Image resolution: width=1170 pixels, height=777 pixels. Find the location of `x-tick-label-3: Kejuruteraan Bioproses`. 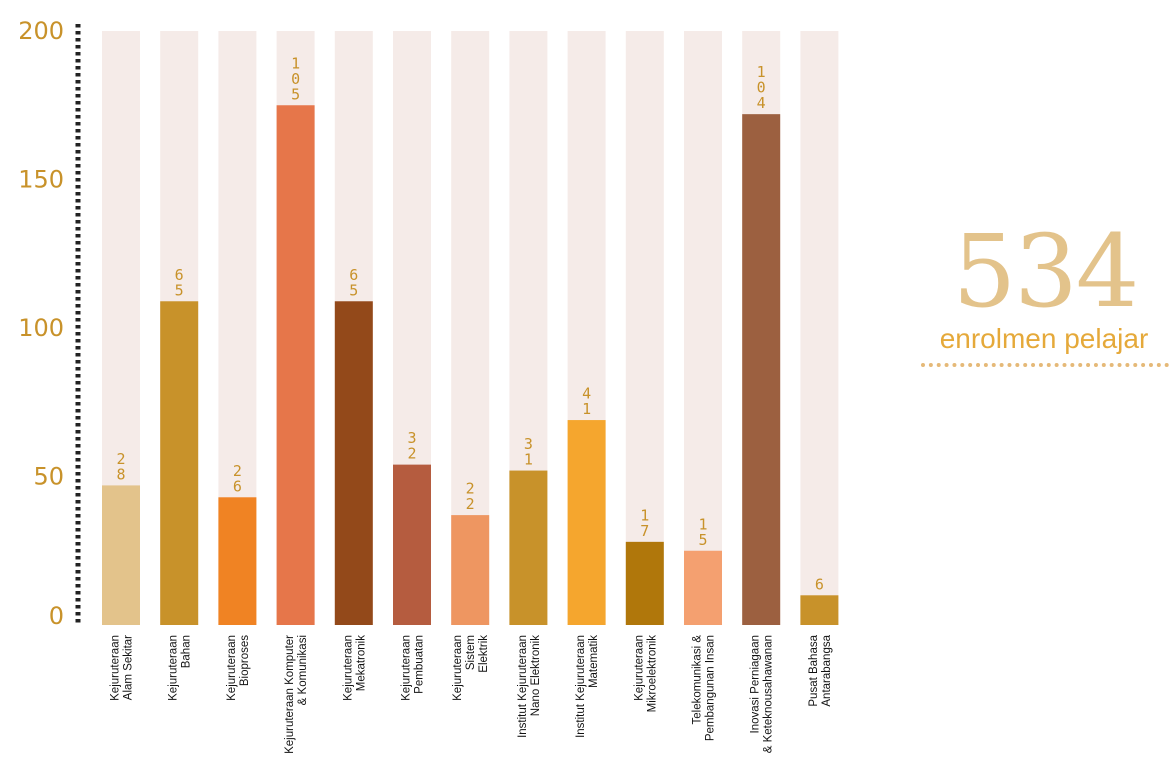

x-tick-label-3: Kejuruteraan Bioproses is located at coordinates (238, 668).